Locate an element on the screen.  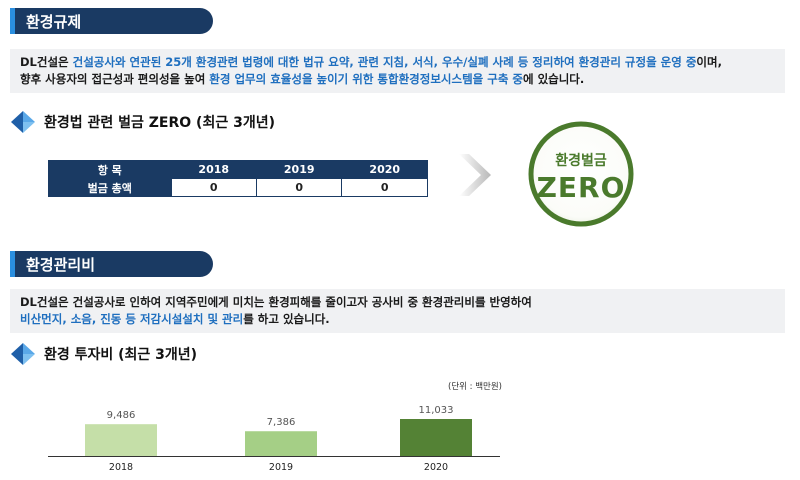
text-highlight: 비산먼지, 소음, 진동 등 저감시설설치 및 관리 is located at coordinates (132, 319).